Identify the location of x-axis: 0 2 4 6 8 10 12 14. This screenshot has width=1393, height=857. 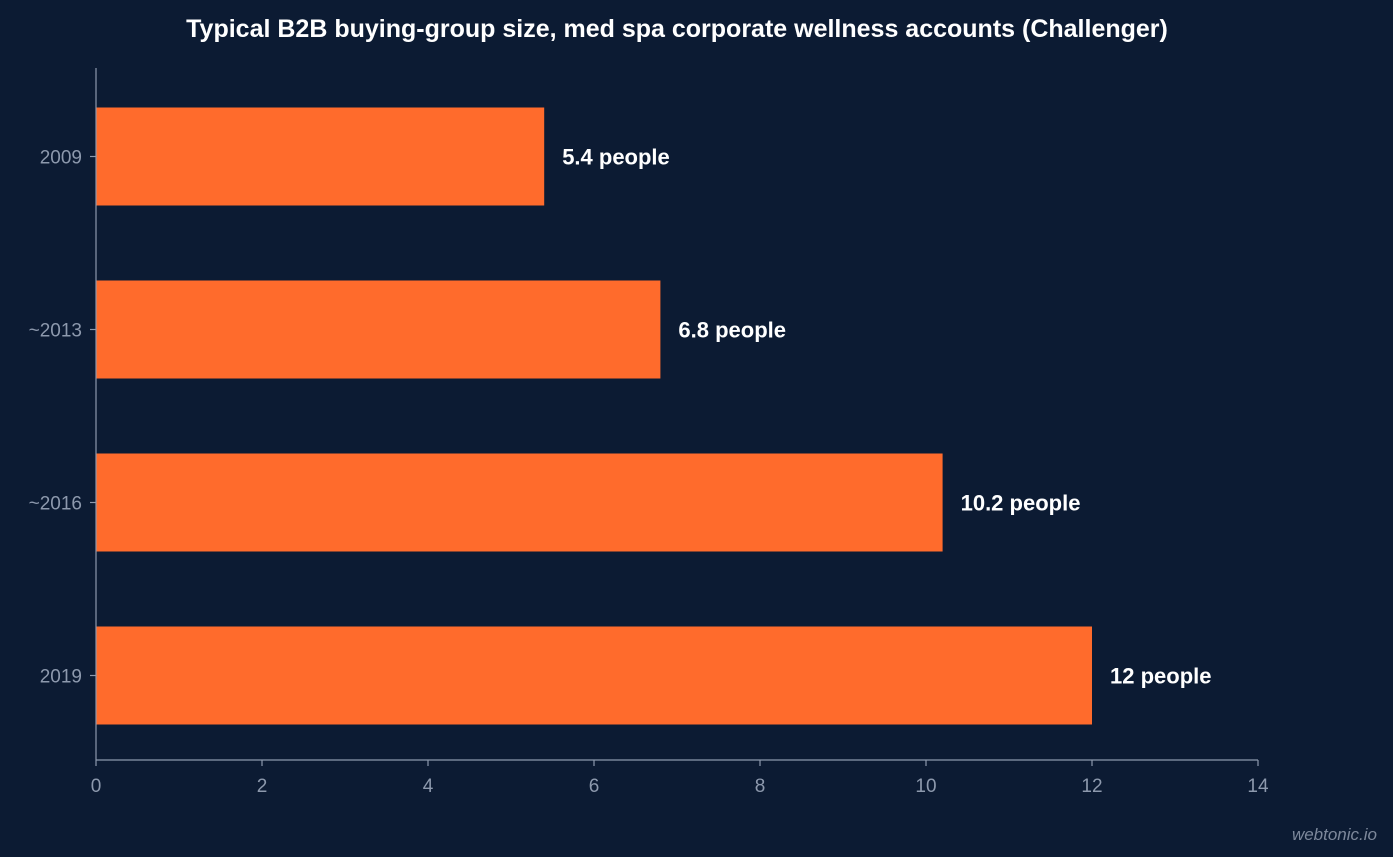
(680, 778).